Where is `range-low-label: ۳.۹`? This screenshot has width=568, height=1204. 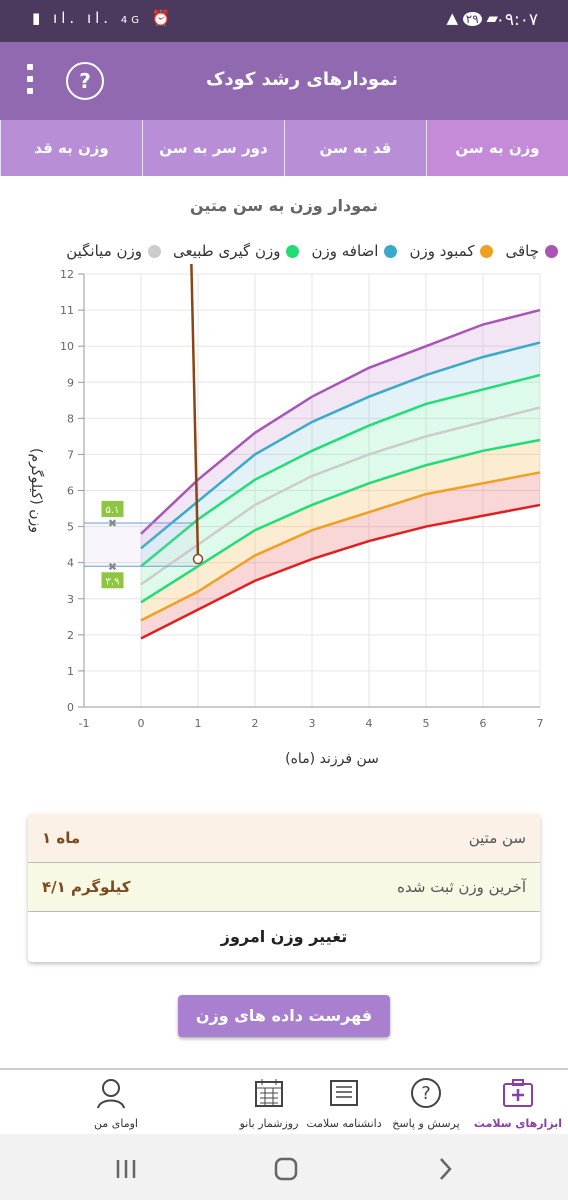 range-low-label: ۳.۹ is located at coordinates (113, 581).